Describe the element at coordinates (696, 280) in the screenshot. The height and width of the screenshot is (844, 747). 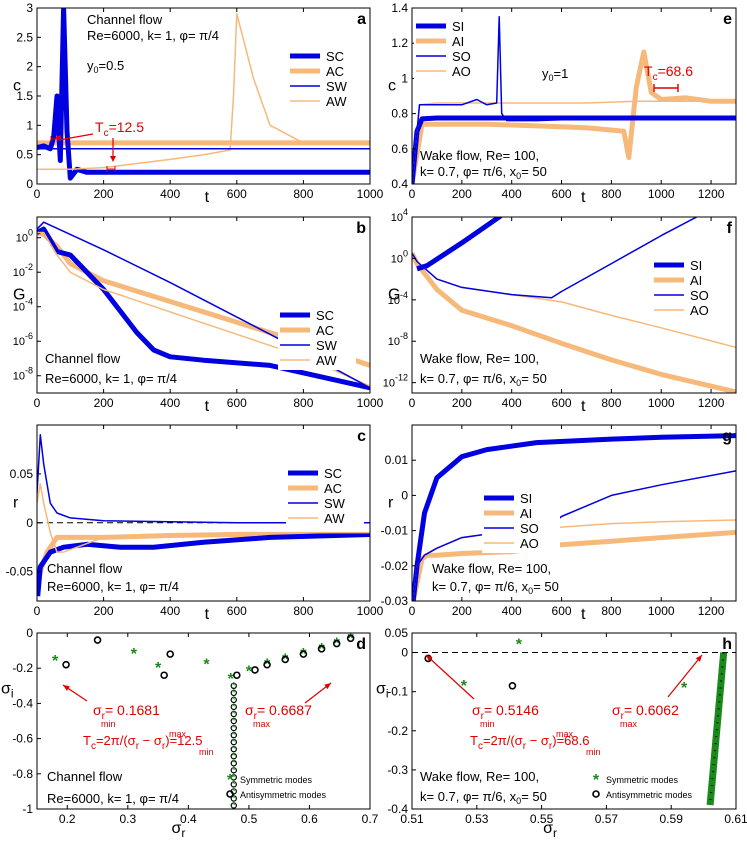
I see `legend-label-ai: AI` at that location.